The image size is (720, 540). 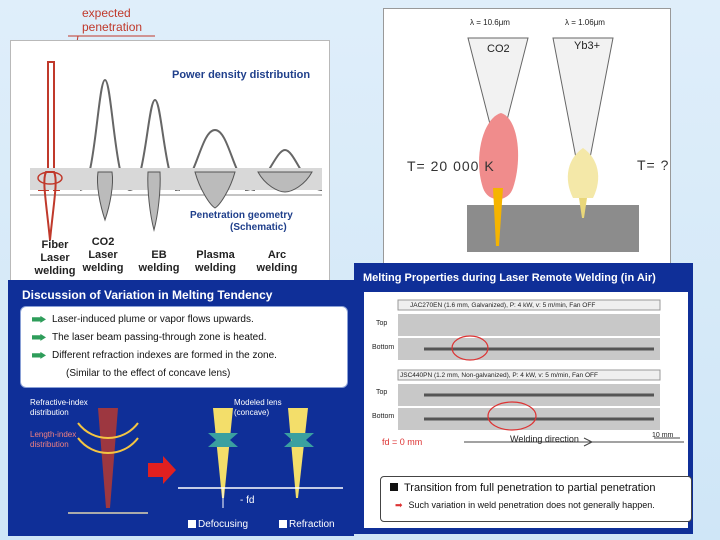 I want to click on penetration-geometry-title: Penetration geometry (Schematic), so click(x=255, y=222).